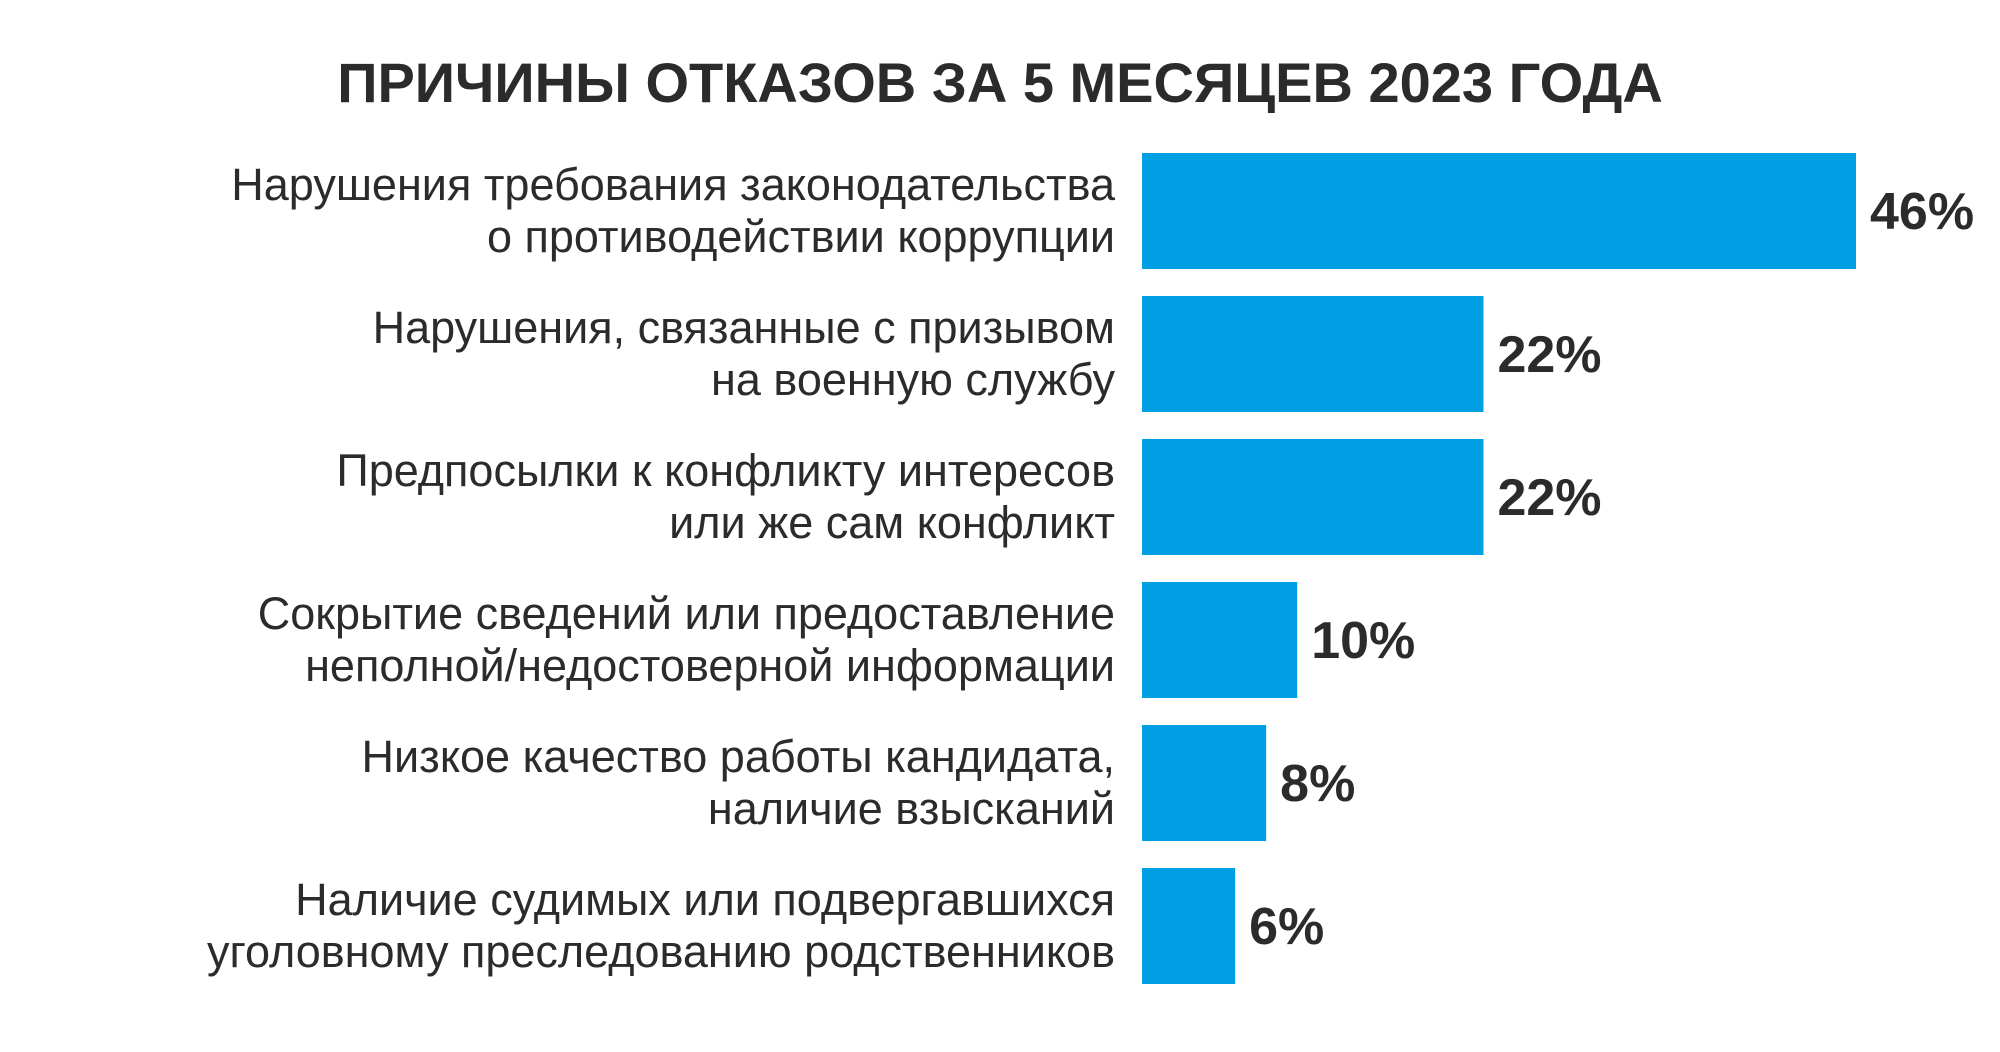 The height and width of the screenshot is (1052, 2000). I want to click on category-label-1-line-1: на военную службу, so click(913, 379).